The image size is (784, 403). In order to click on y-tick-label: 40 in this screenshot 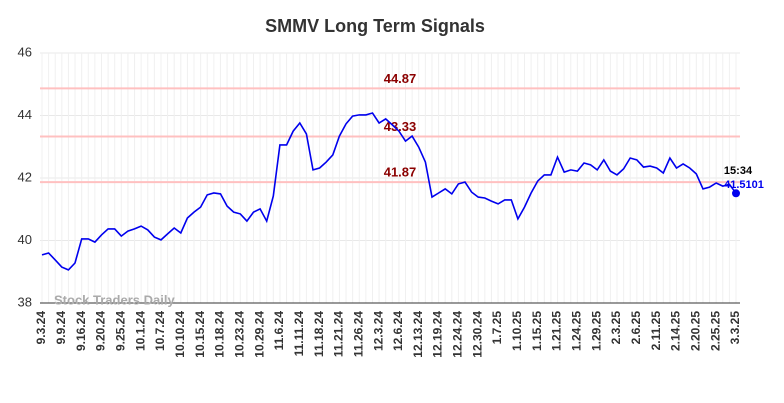, I will do `click(25, 239)`.